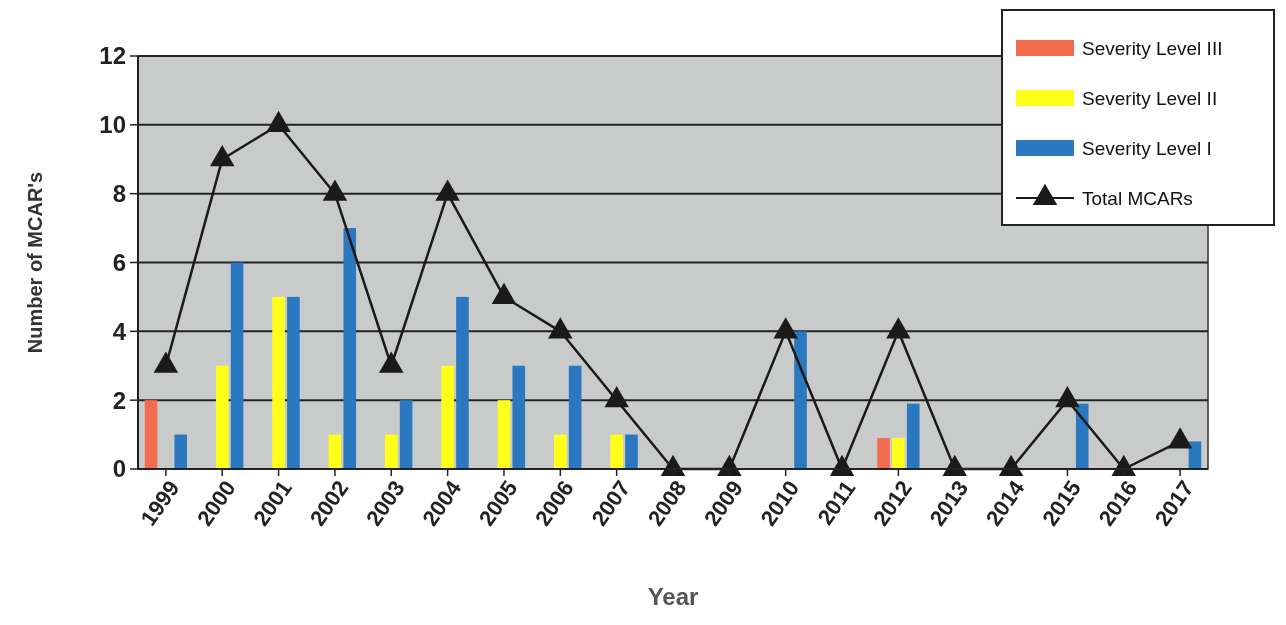 This screenshot has height=625, width=1286. What do you see at coordinates (119, 194) in the screenshot?
I see `y-tick-label: 8` at bounding box center [119, 194].